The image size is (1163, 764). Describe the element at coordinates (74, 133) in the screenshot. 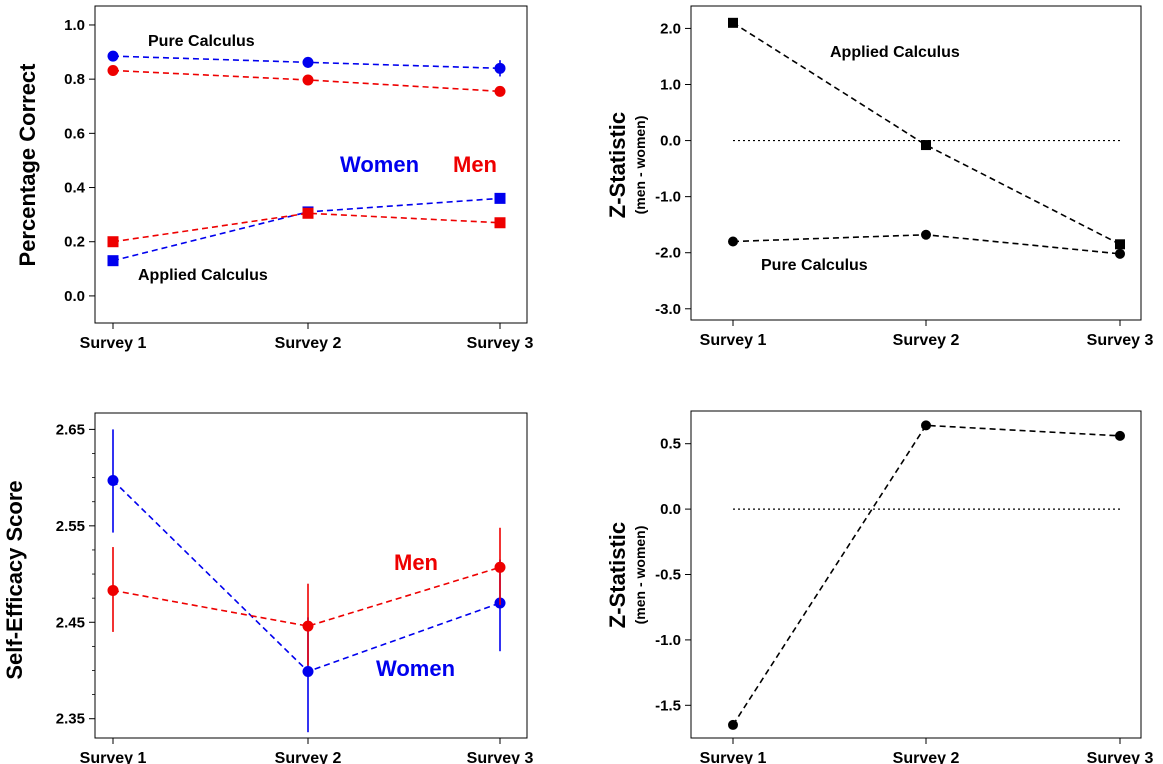

I see `y-tick-label: 0.6` at that location.